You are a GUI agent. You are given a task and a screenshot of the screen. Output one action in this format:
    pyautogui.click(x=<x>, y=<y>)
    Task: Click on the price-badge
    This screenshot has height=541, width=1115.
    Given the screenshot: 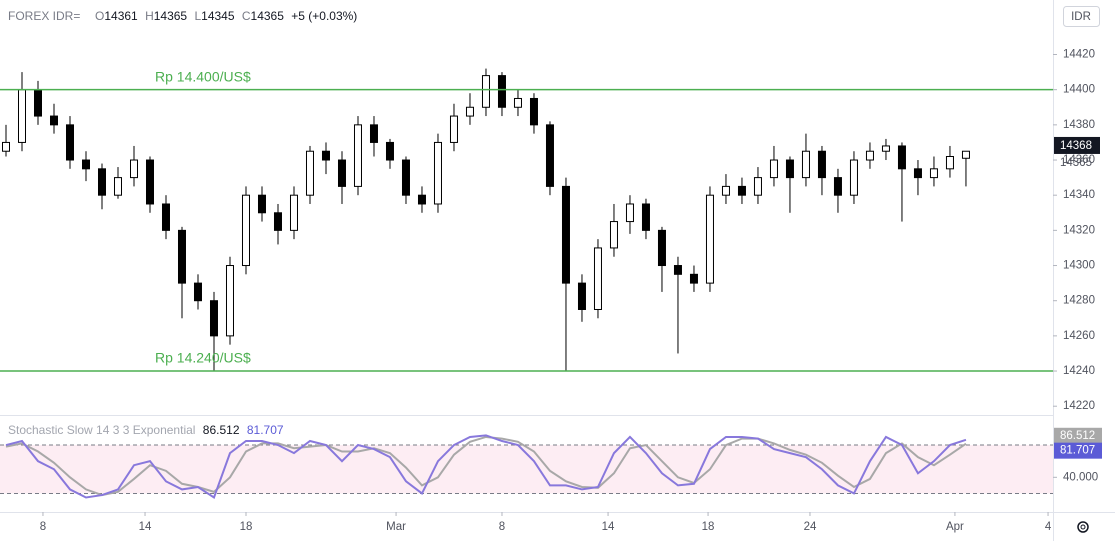 What is the action you would take?
    pyautogui.click(x=1077, y=145)
    